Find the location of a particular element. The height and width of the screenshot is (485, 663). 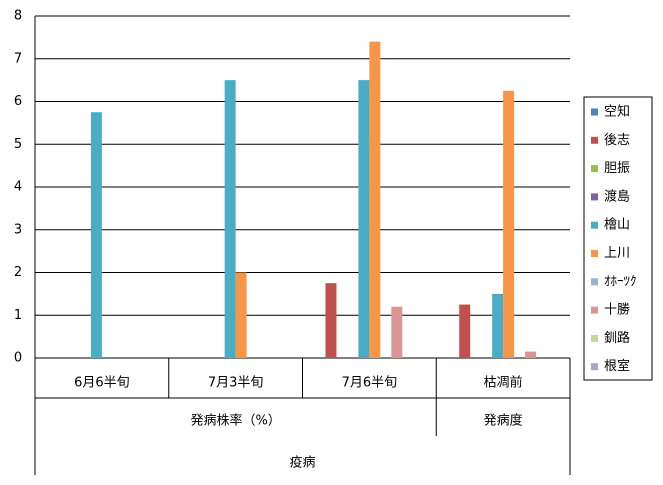

legend-label: 檜山 is located at coordinates (617, 225).